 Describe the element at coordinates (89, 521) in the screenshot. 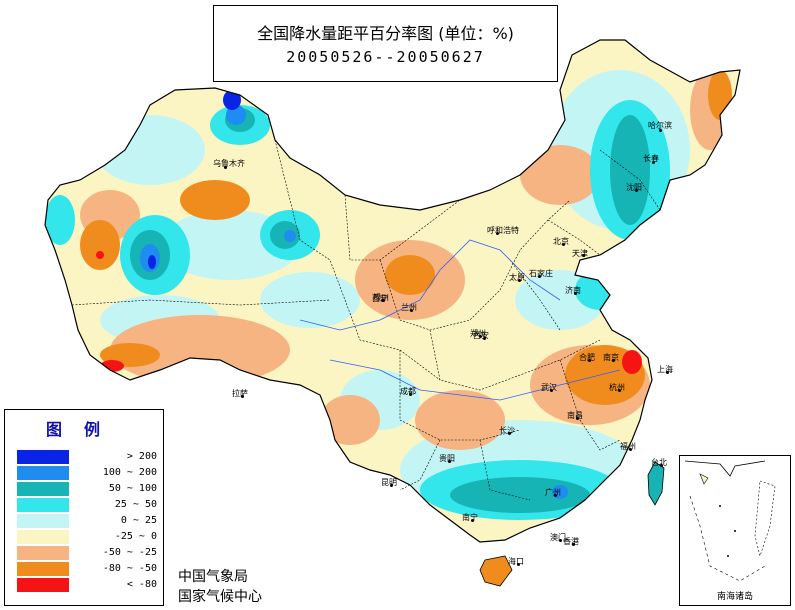

I see `legend-item: 0 ~ 25` at that location.